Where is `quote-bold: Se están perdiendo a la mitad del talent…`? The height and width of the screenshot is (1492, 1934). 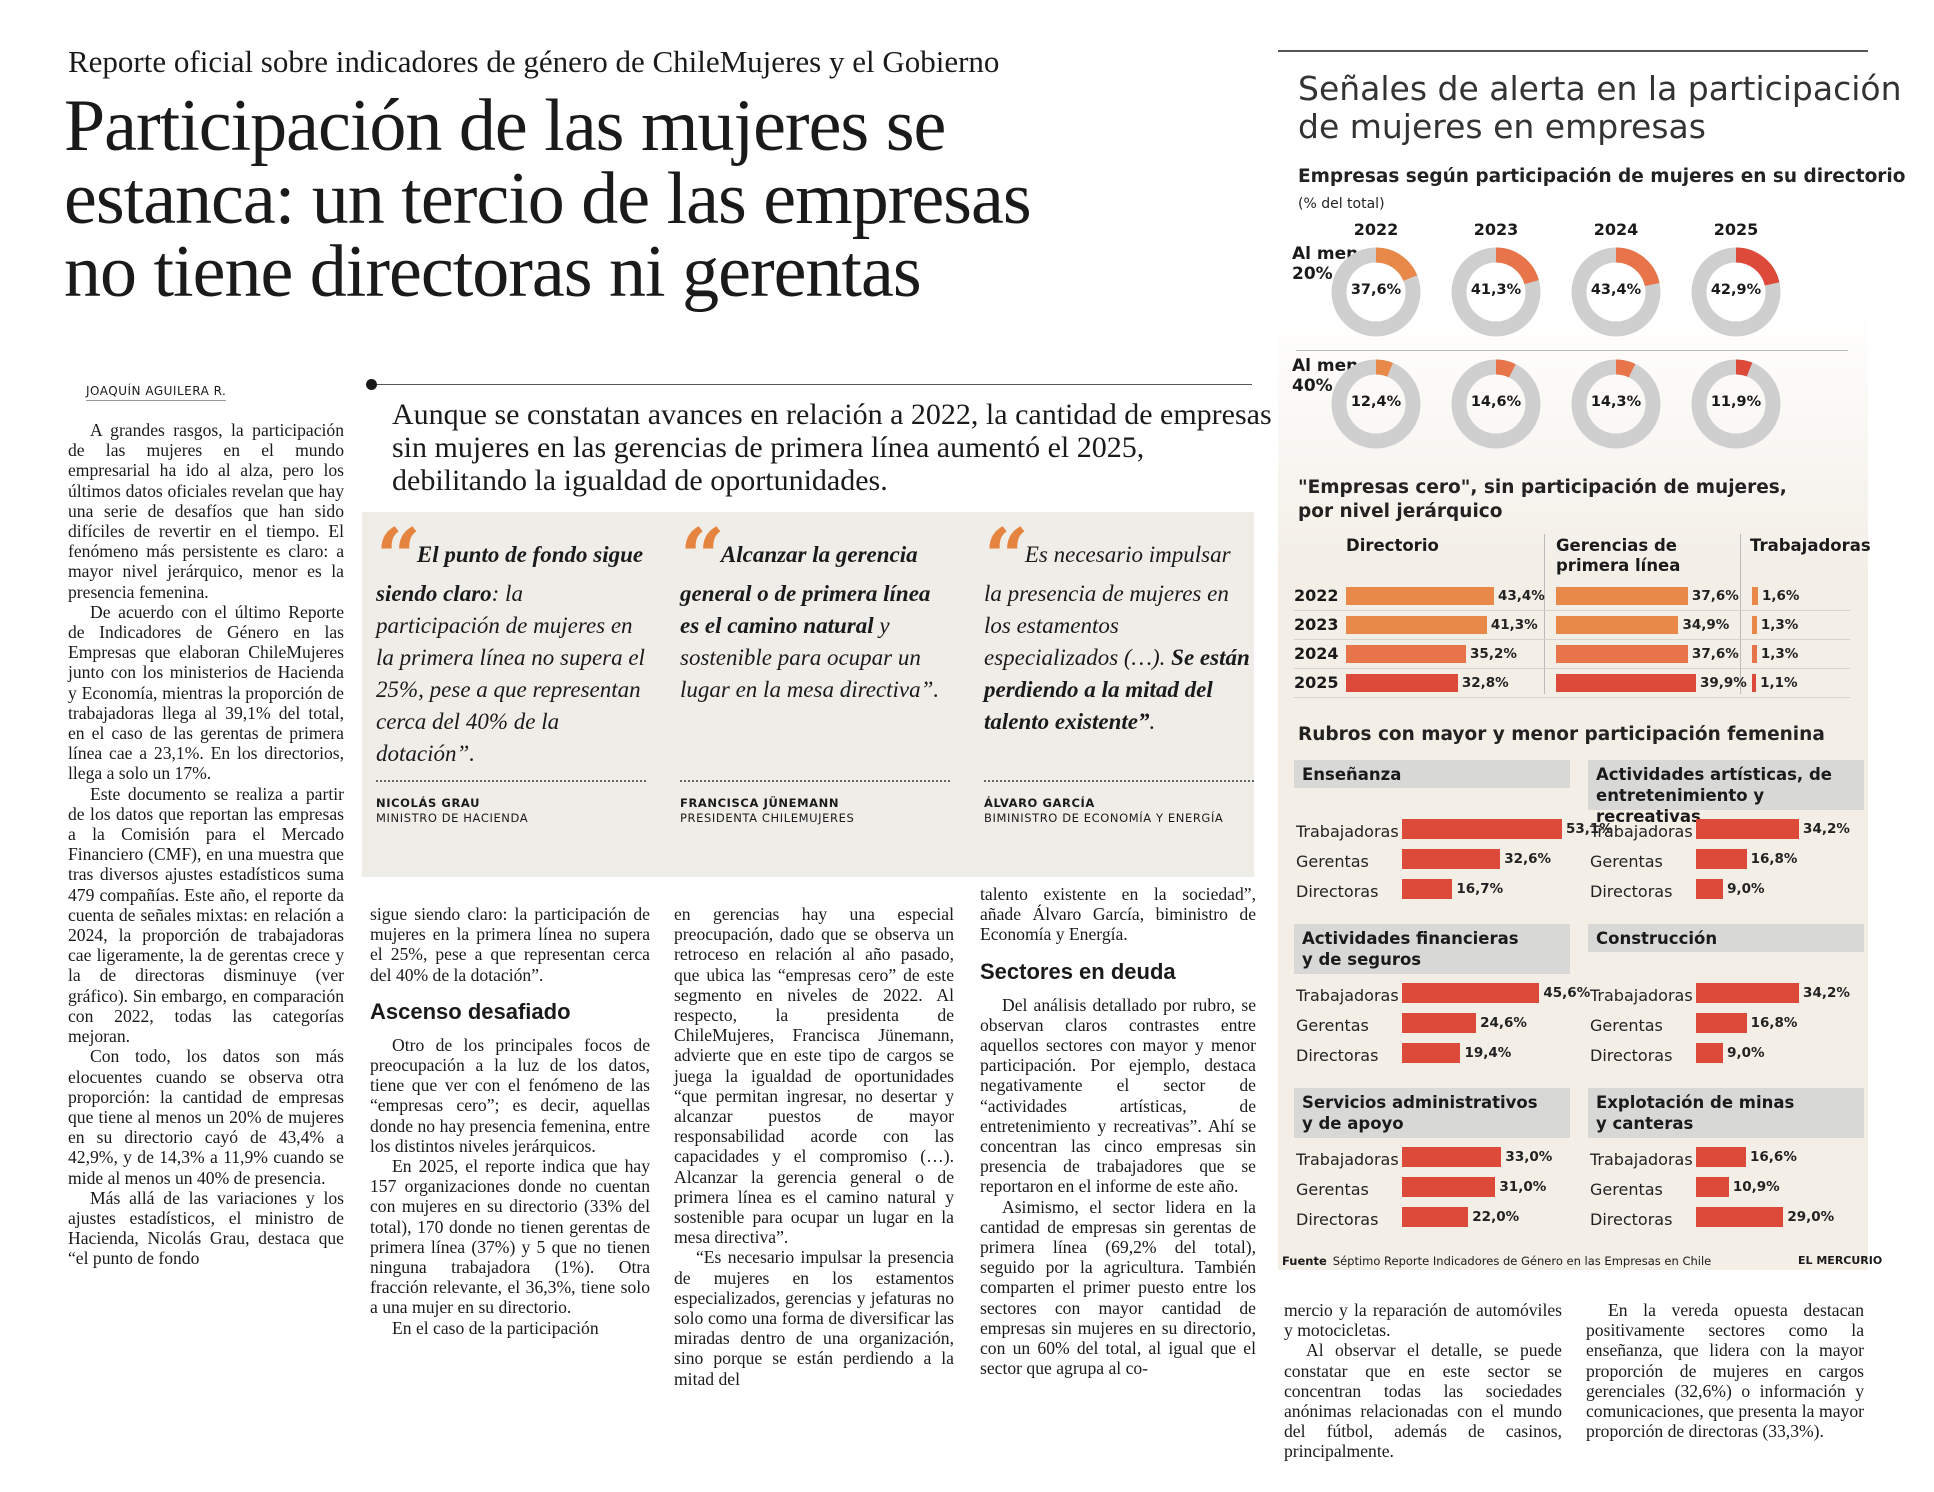 quote-bold: Se están perdiendo a la mitad del talent… is located at coordinates (1117, 689).